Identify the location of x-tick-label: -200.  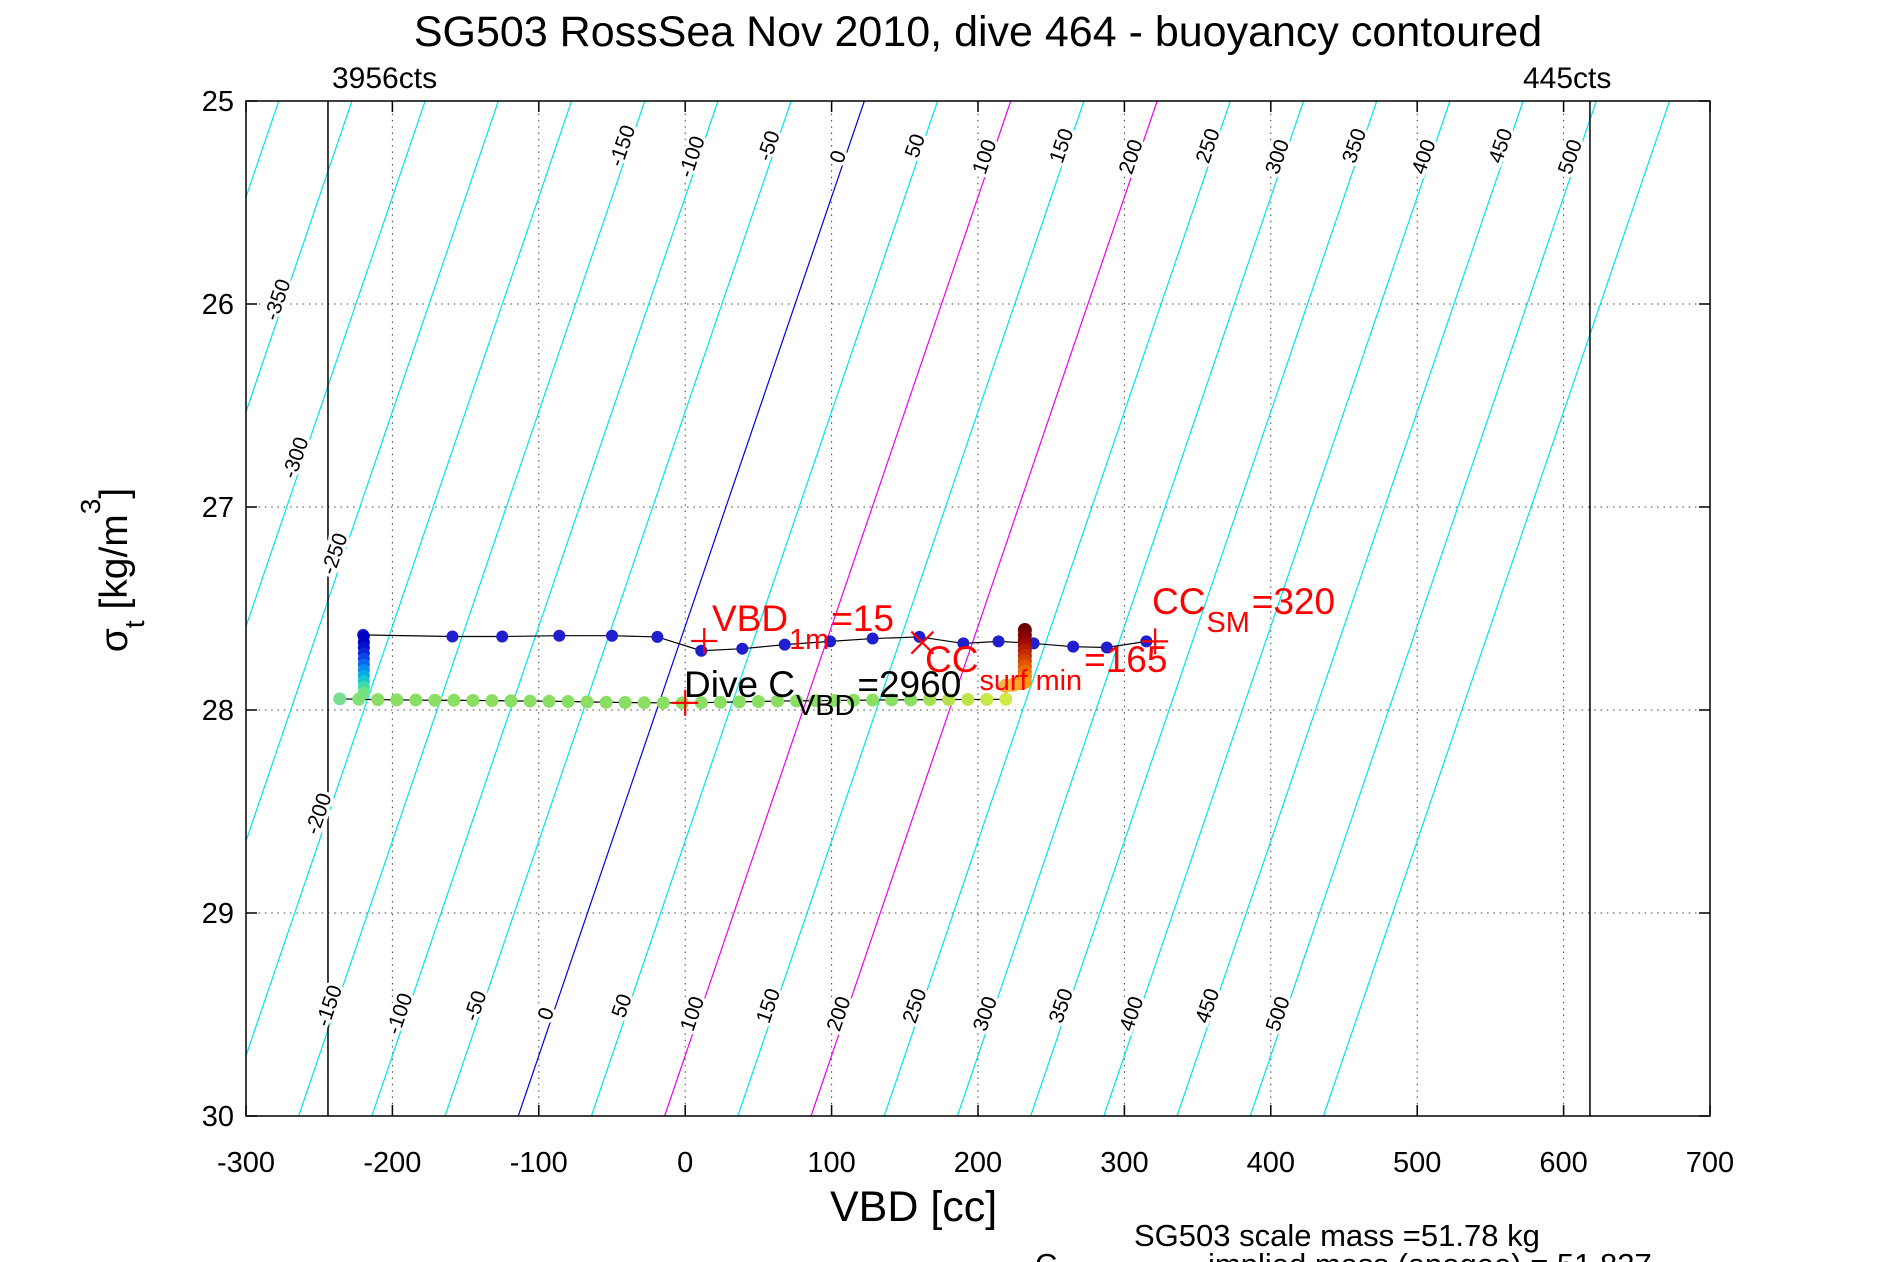
(392, 1163).